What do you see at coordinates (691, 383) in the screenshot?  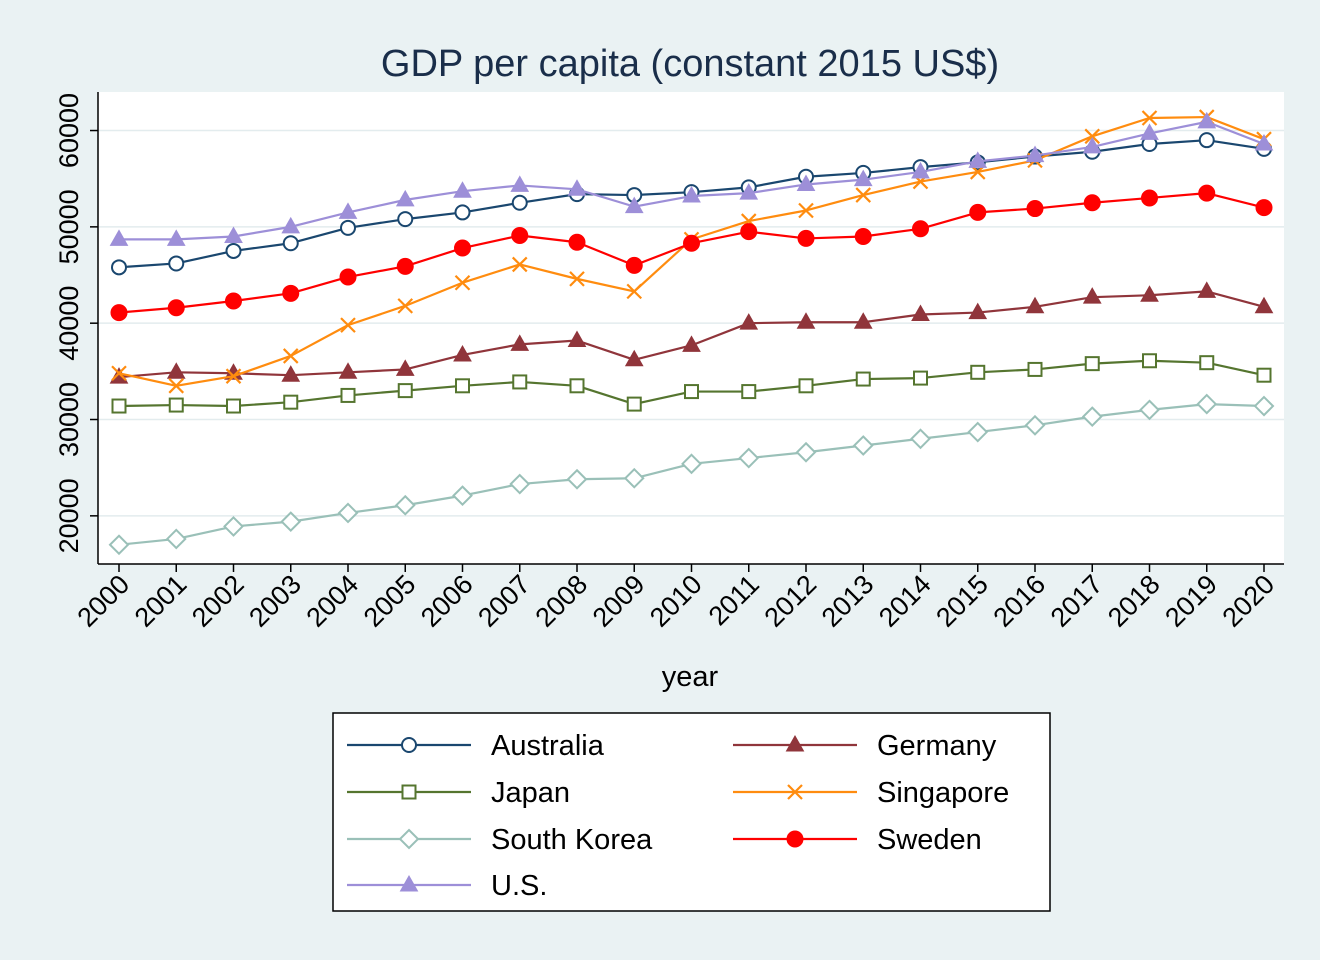 I see `series-japan` at bounding box center [691, 383].